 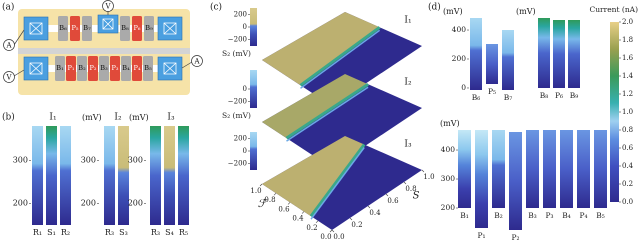 What do you see at coordinates (549, 215) in the screenshot?
I see `bar-label: P₃` at bounding box center [549, 215].